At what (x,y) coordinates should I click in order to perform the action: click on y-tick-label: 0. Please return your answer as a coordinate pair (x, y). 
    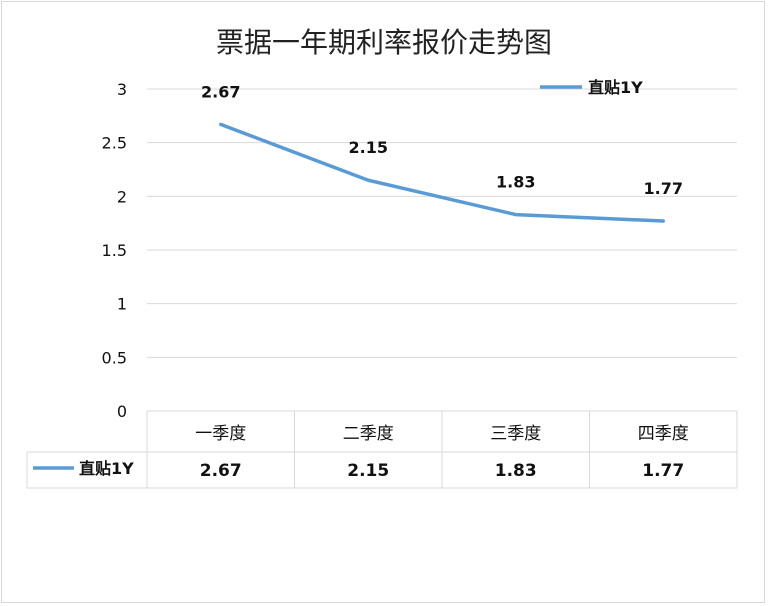
    Looking at the image, I should click on (122, 411).